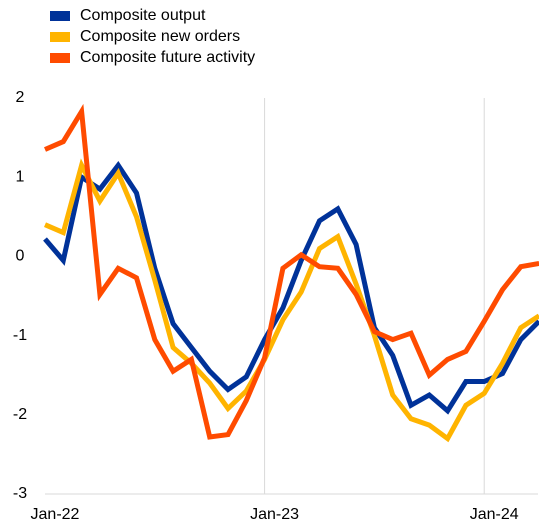 The width and height of the screenshot is (539, 523). I want to click on x-tick-label: Jan-22, so click(55, 514).